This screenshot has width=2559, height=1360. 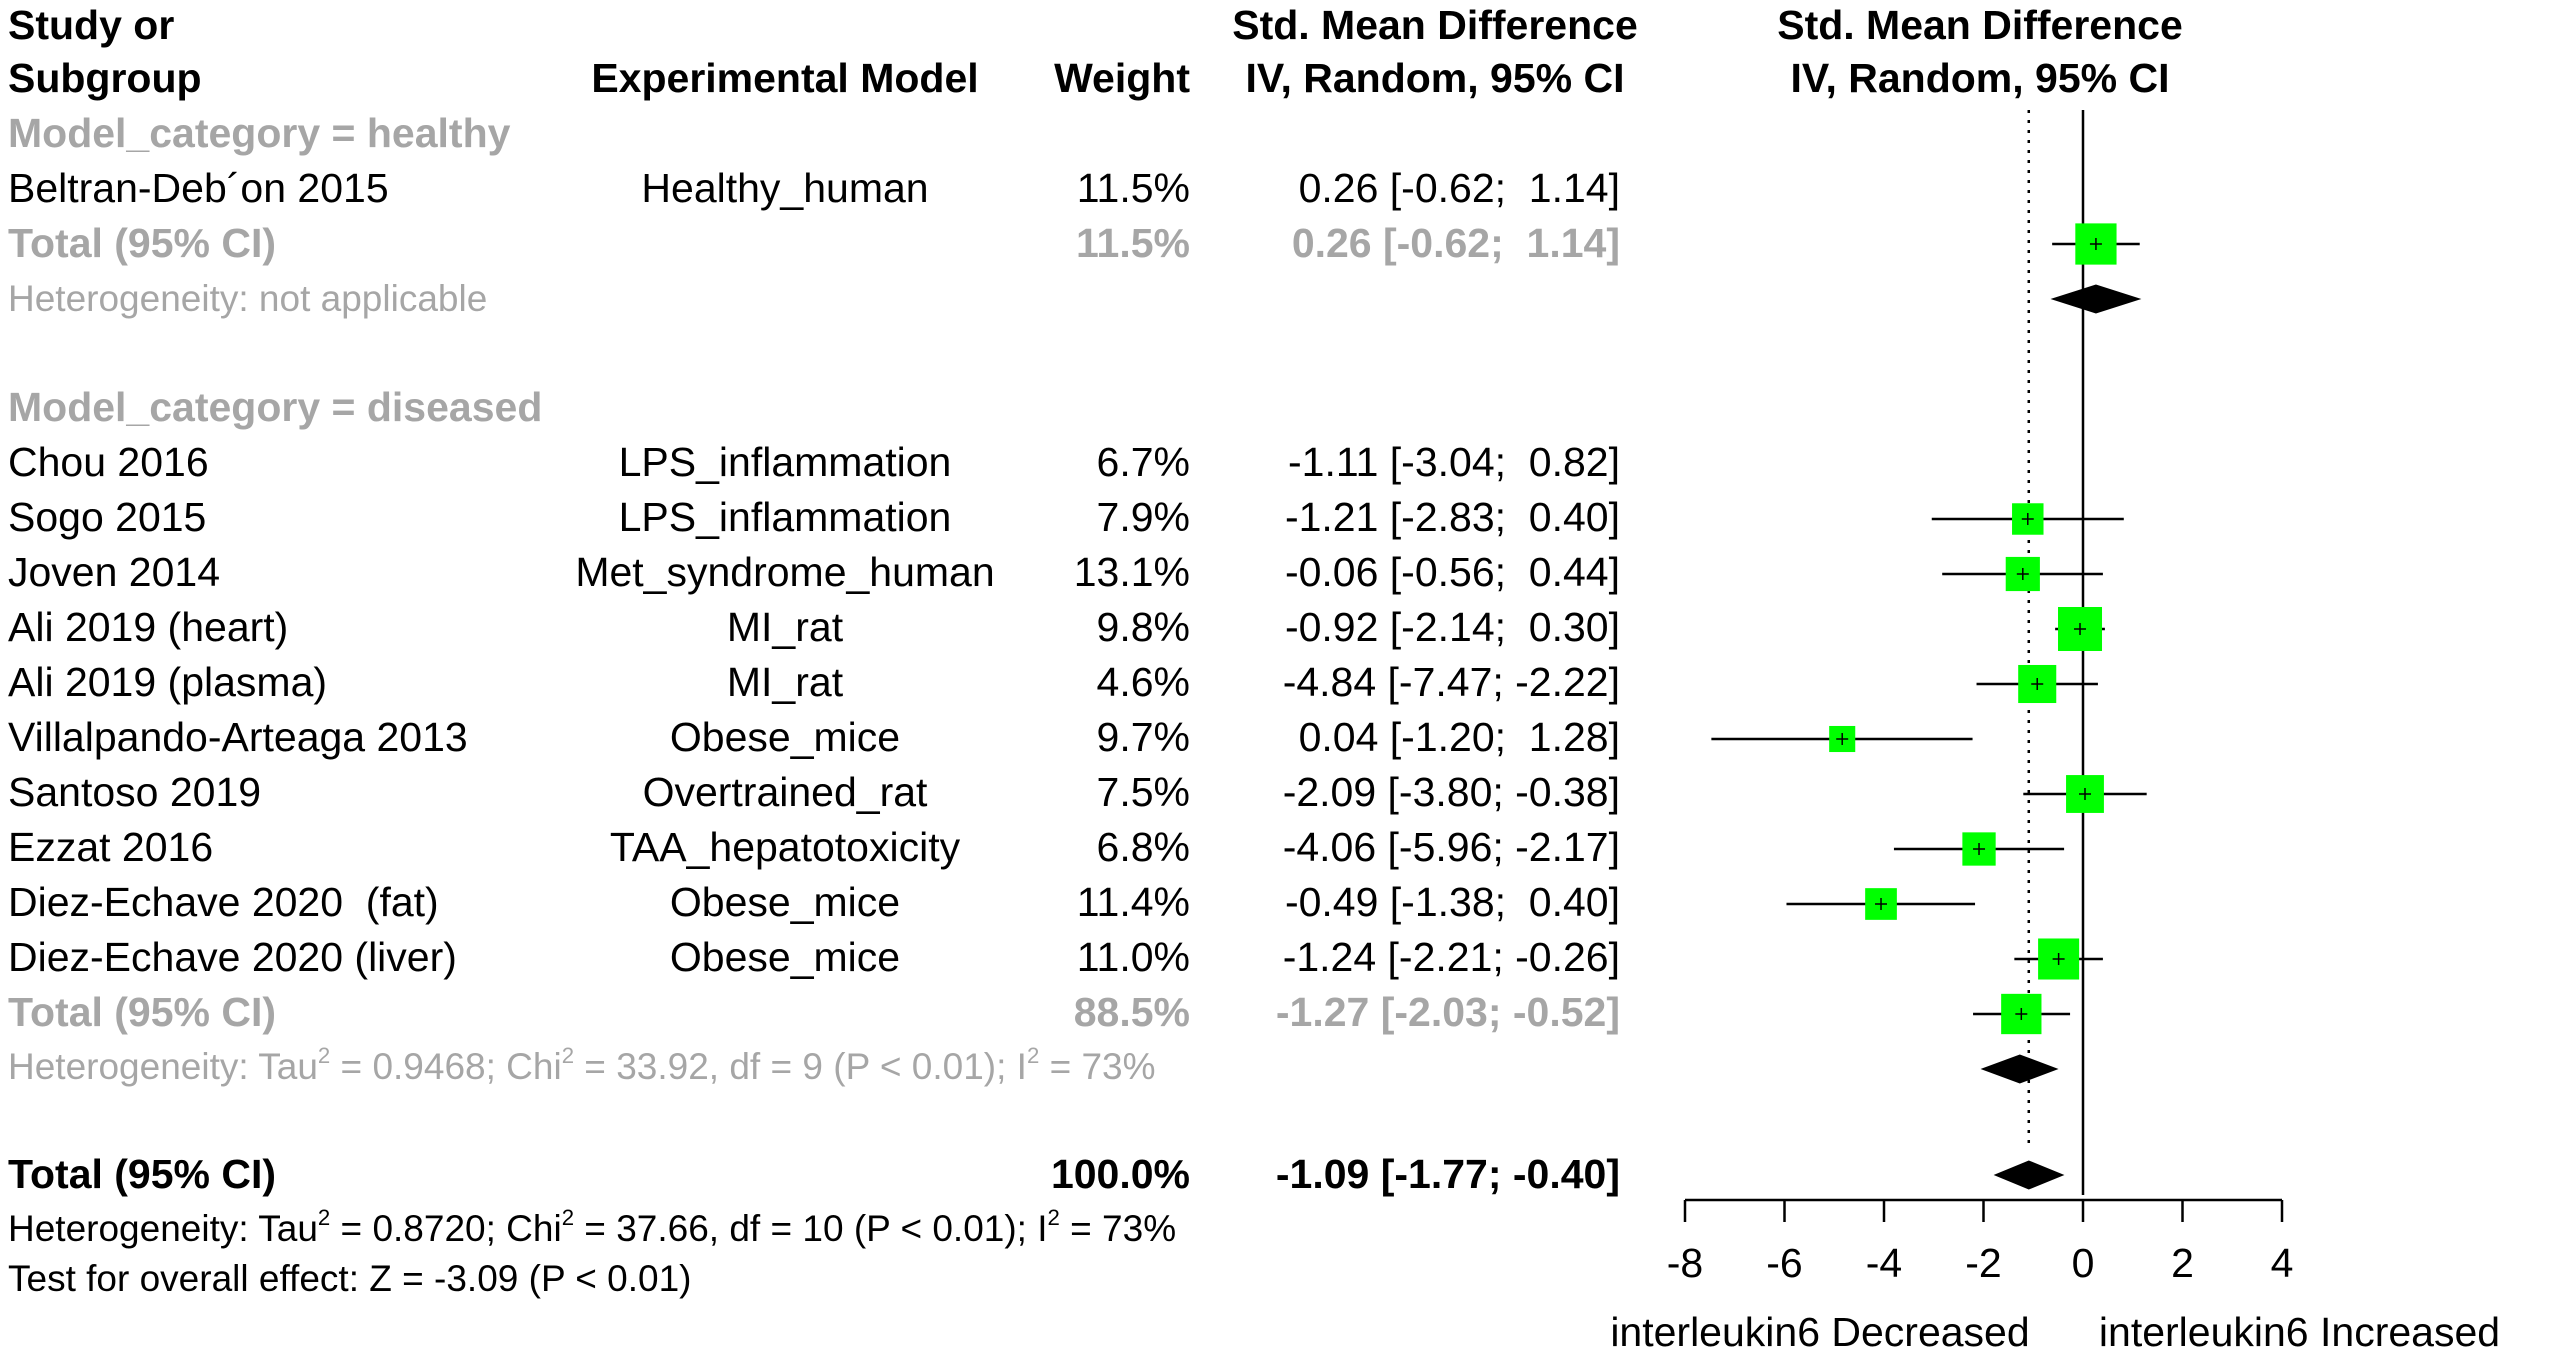 I want to click on header-model: Experimental Model, so click(x=785, y=78).